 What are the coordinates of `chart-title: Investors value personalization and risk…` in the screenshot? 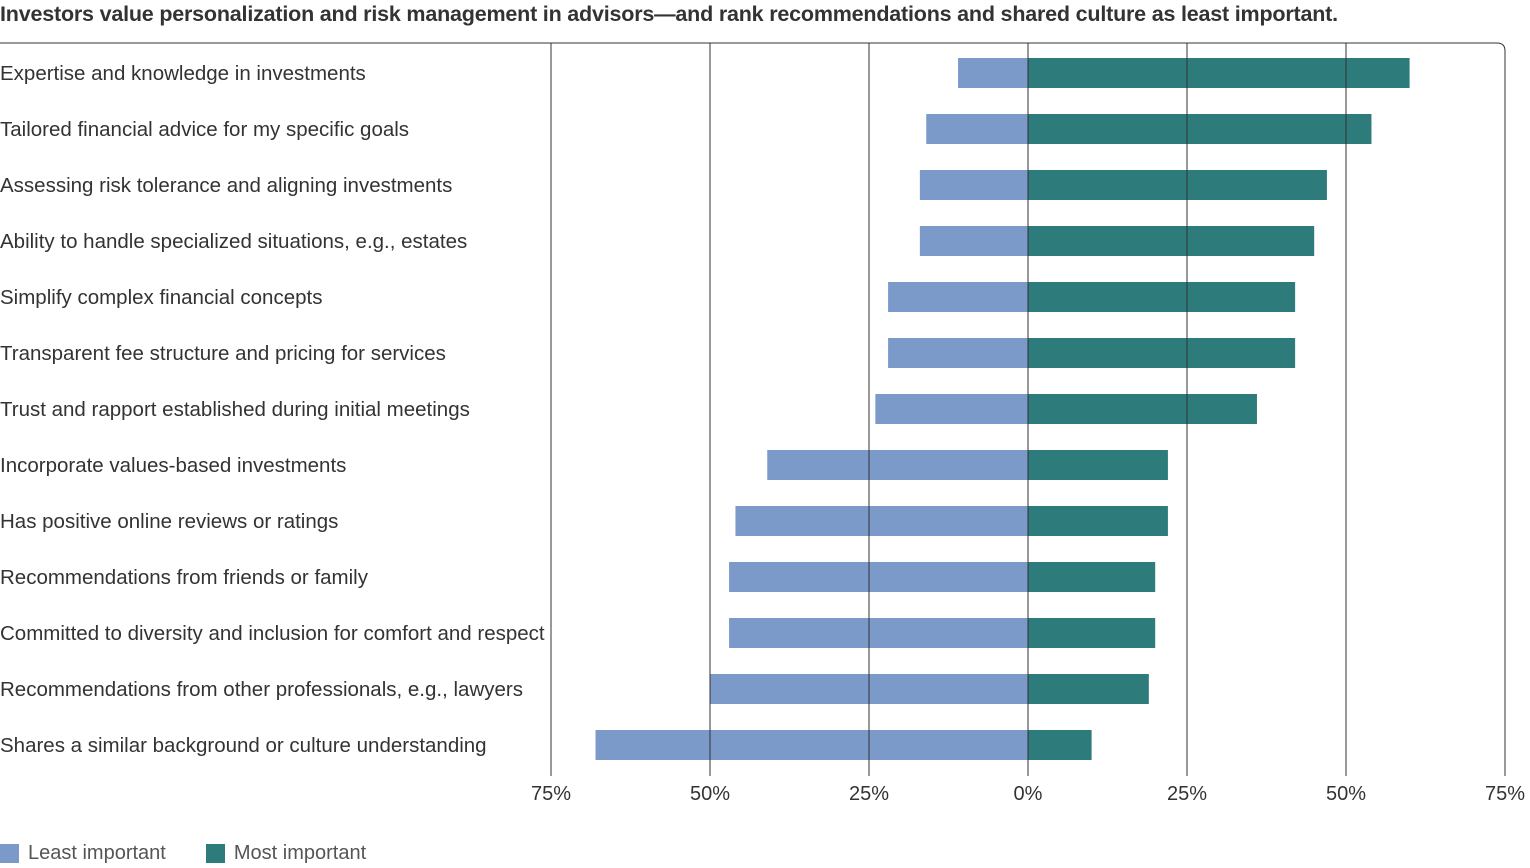 It's located at (669, 14).